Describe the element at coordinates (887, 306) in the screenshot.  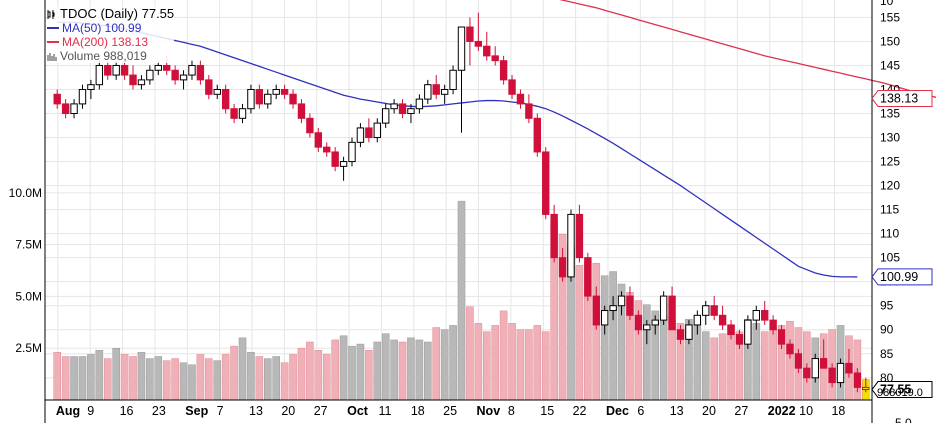
I see `price-tick-label: 95` at that location.